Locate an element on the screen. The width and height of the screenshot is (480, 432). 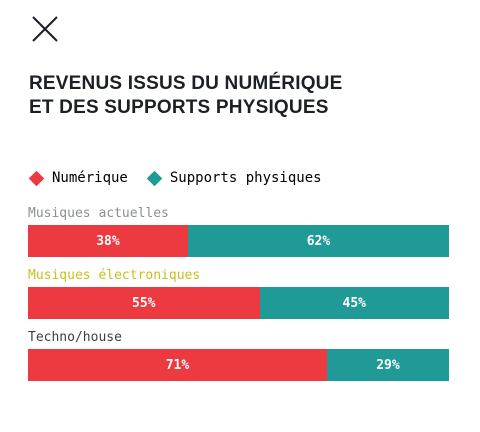
legend-swatch-supports is located at coordinates (154, 178).